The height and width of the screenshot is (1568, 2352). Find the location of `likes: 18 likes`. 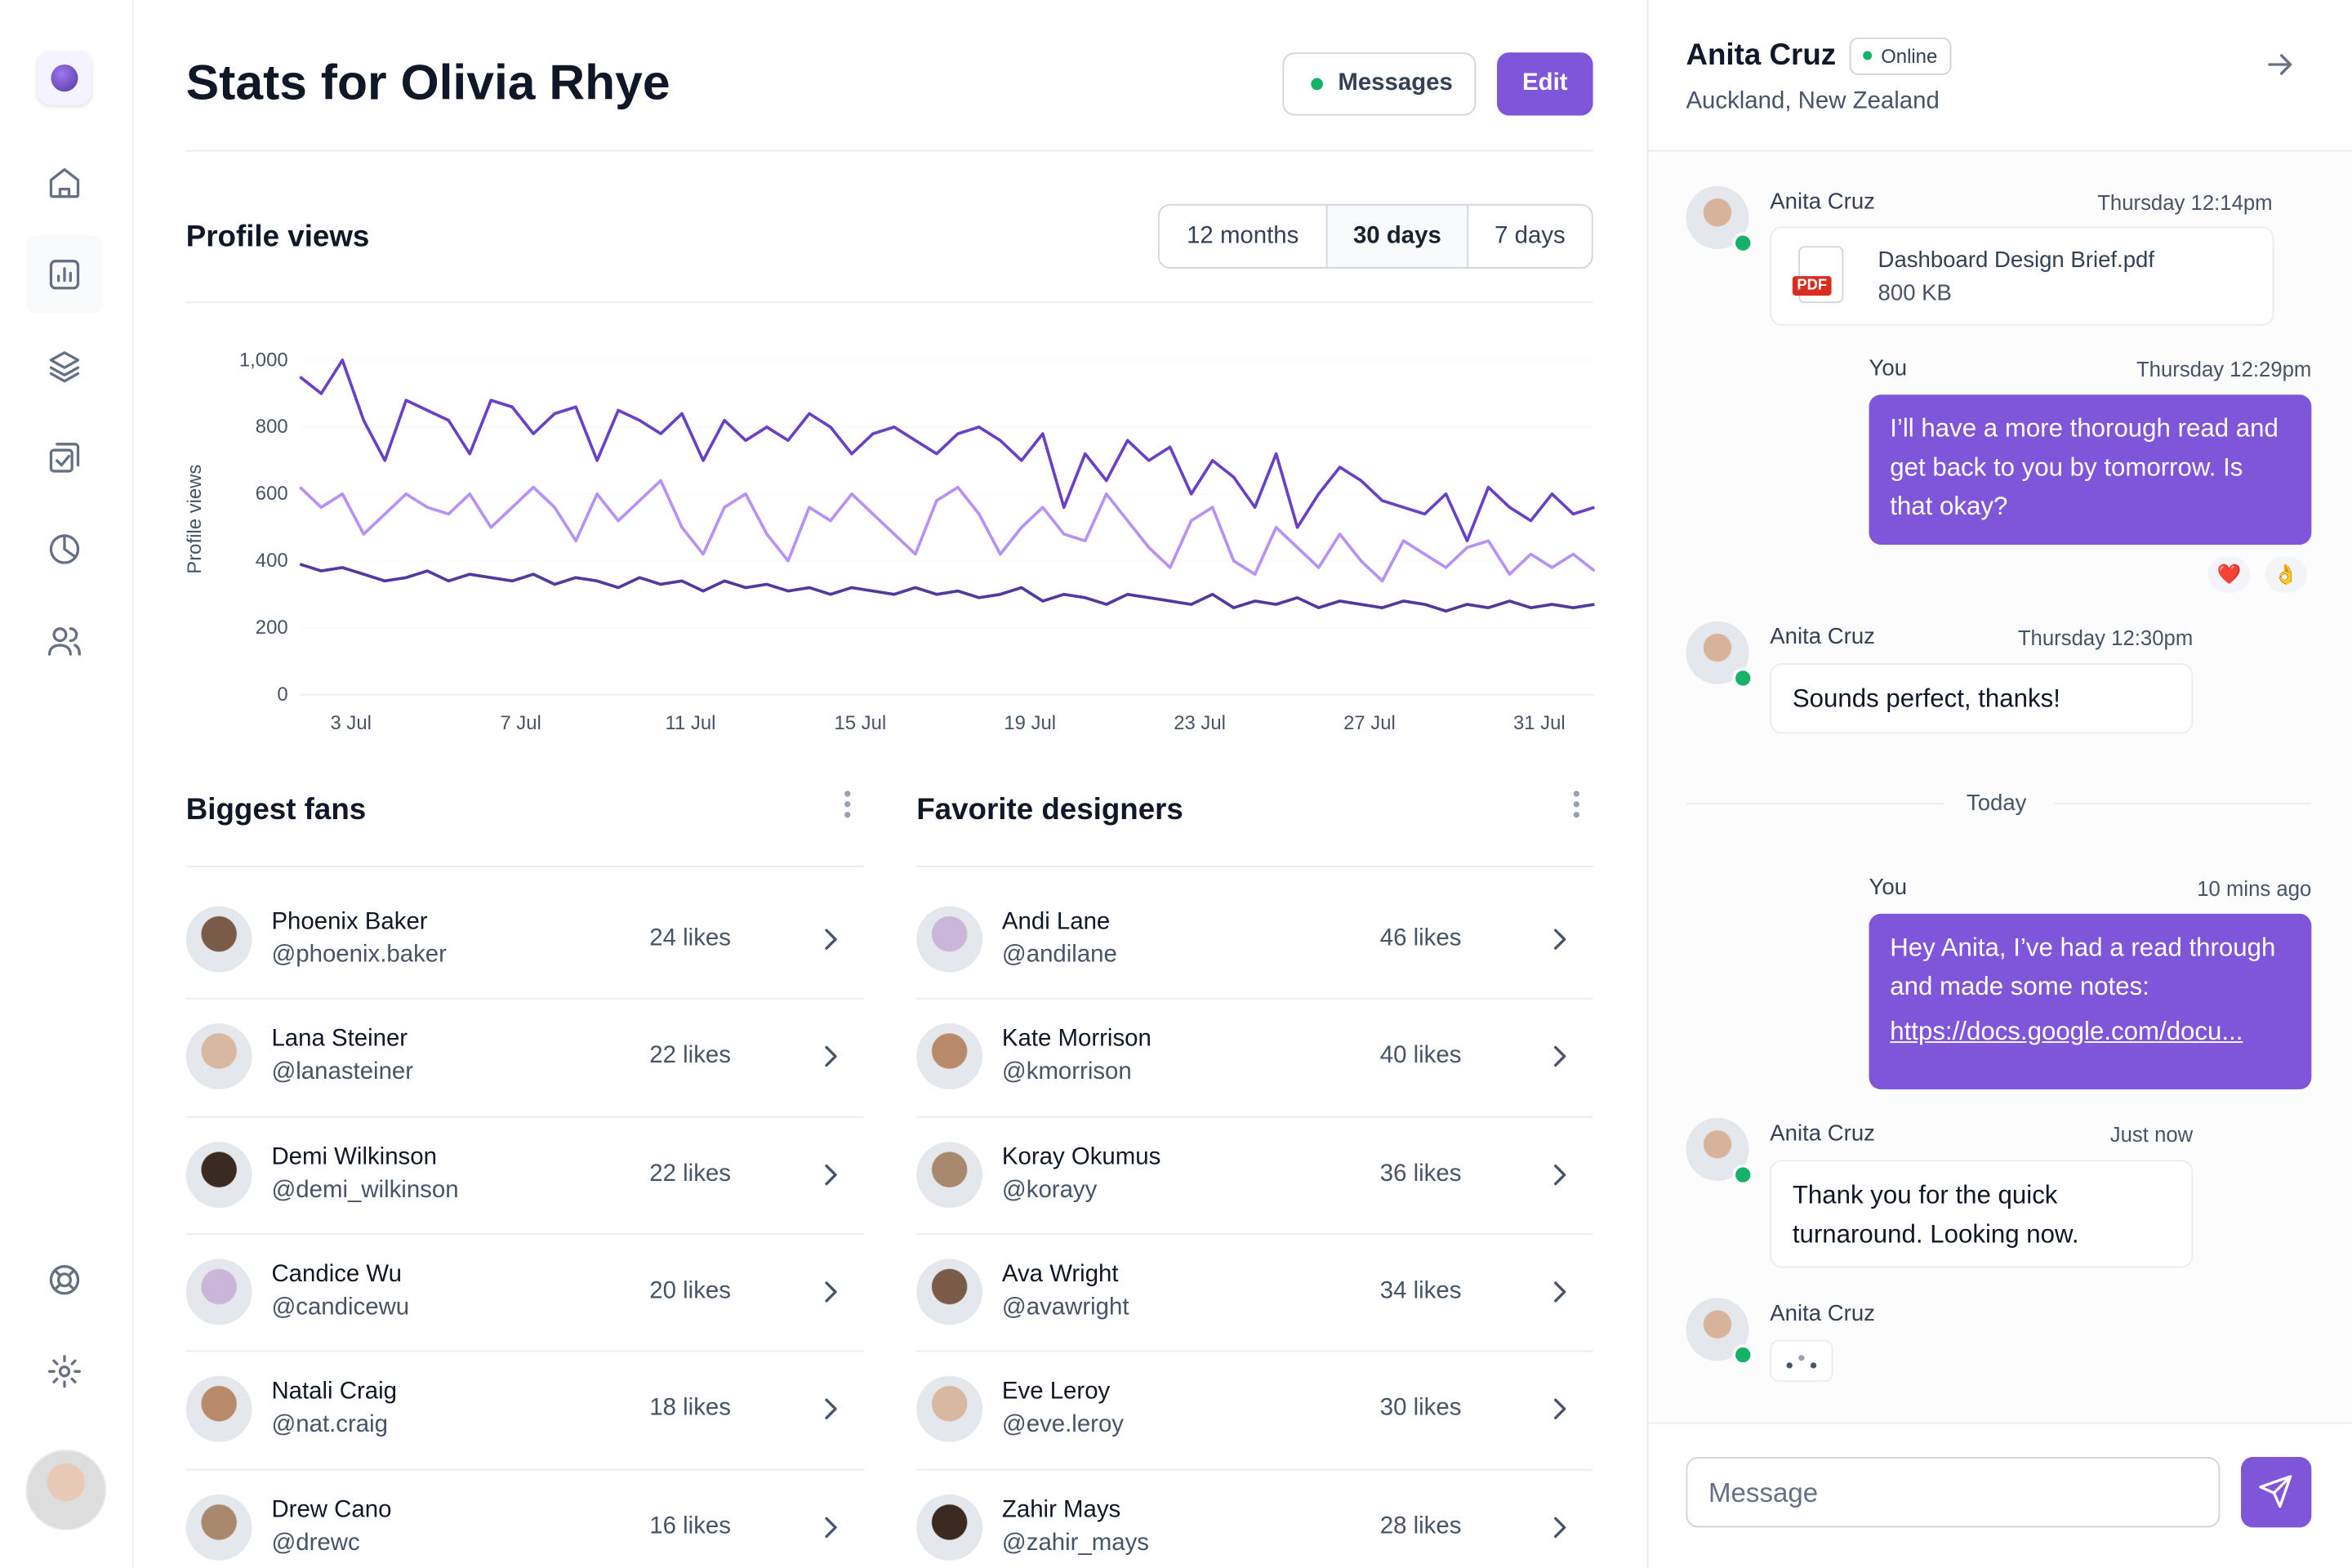

likes: 18 likes is located at coordinates (690, 1409).